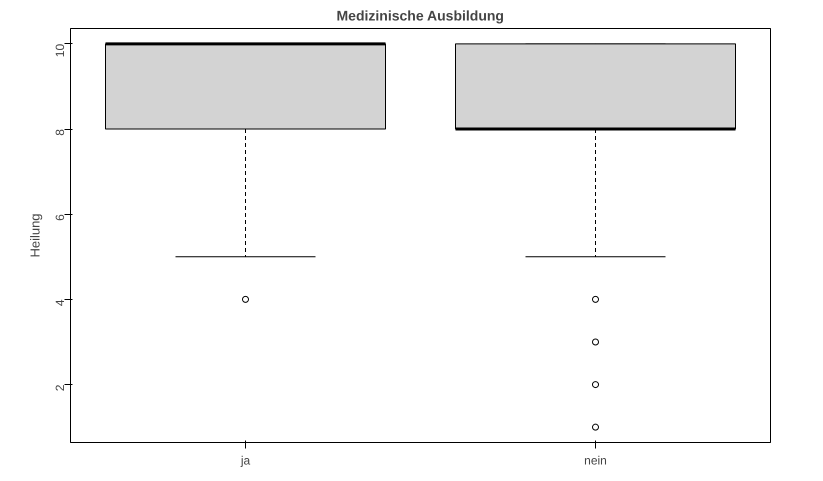 The height and width of the screenshot is (481, 823). What do you see at coordinates (35, 235) in the screenshot?
I see `y-axis-title: Heilung` at bounding box center [35, 235].